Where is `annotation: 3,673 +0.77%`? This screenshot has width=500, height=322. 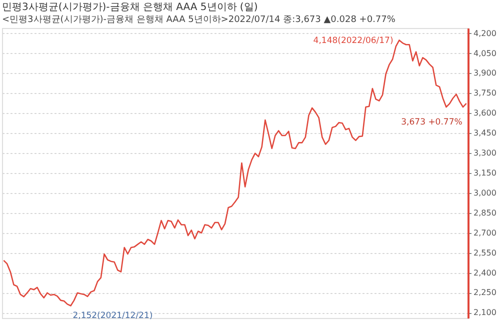
annotation: 3,673 +0.77% is located at coordinates (431, 122).